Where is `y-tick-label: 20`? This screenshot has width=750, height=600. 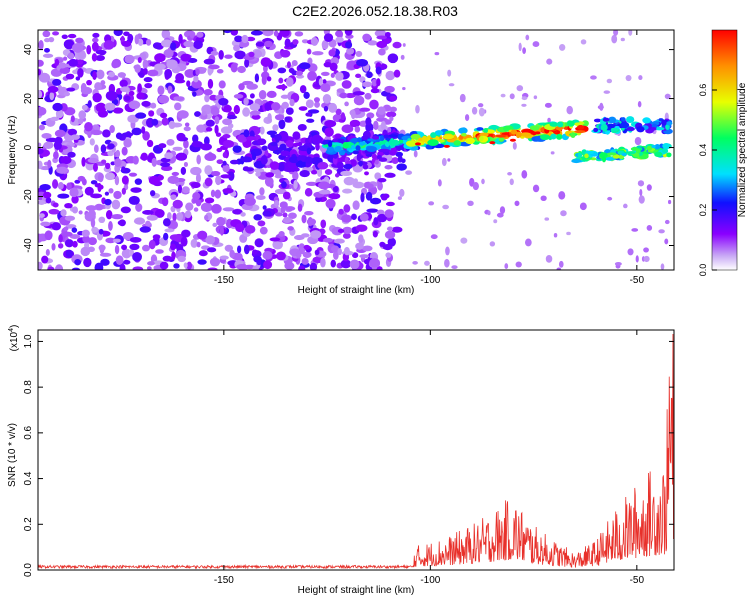
y-tick-label: 20 is located at coordinates (28, 99).